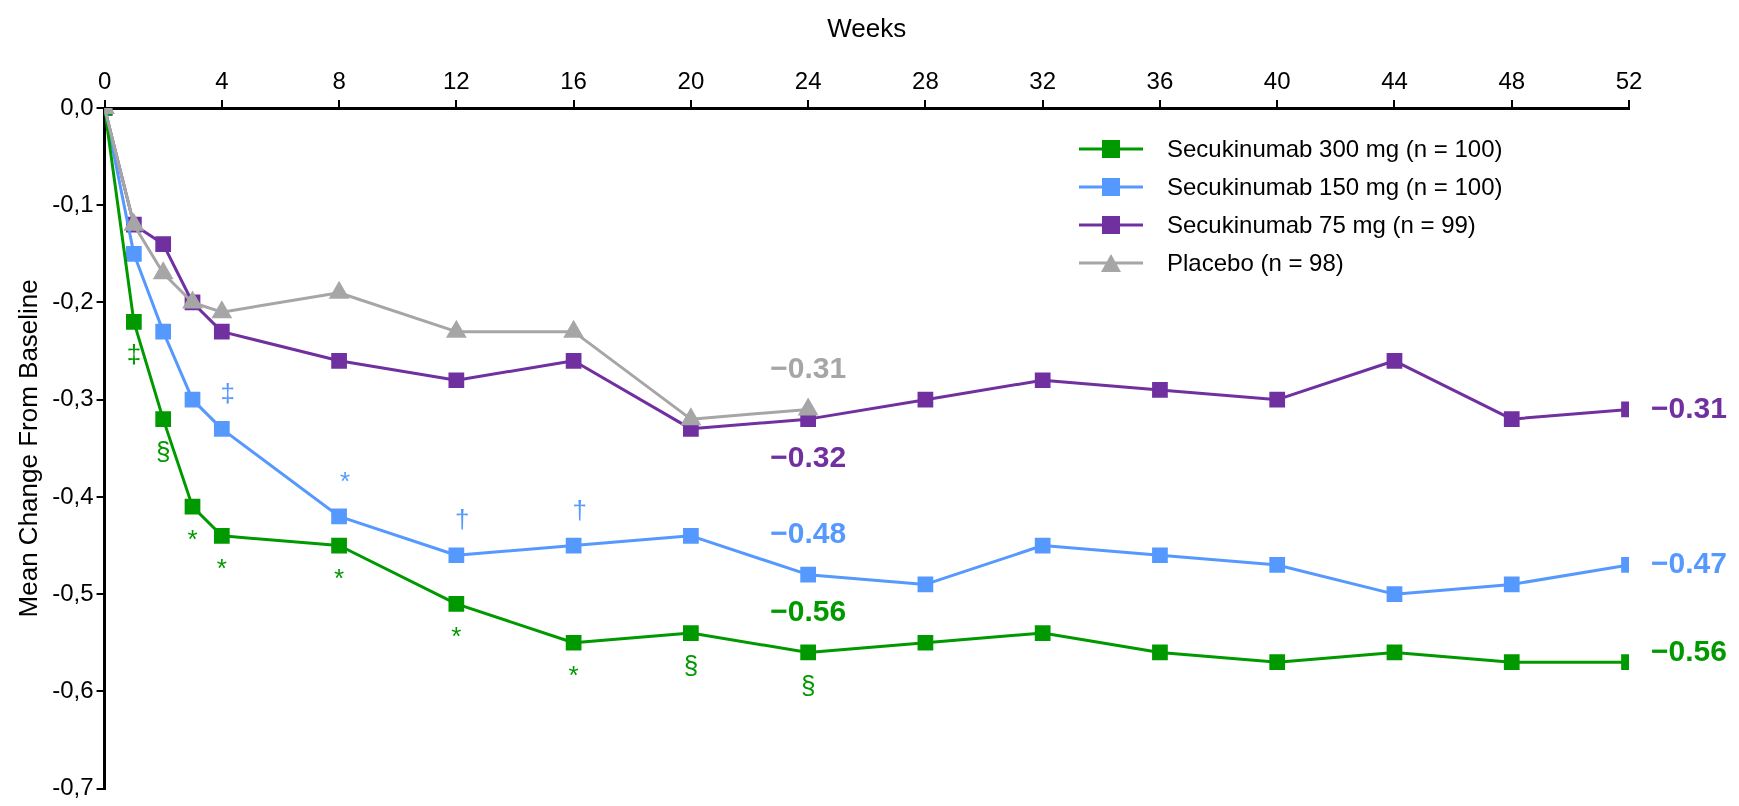 Image resolution: width=1739 pixels, height=806 pixels. I want to click on y-tick-label: -0,4, so click(73, 495).